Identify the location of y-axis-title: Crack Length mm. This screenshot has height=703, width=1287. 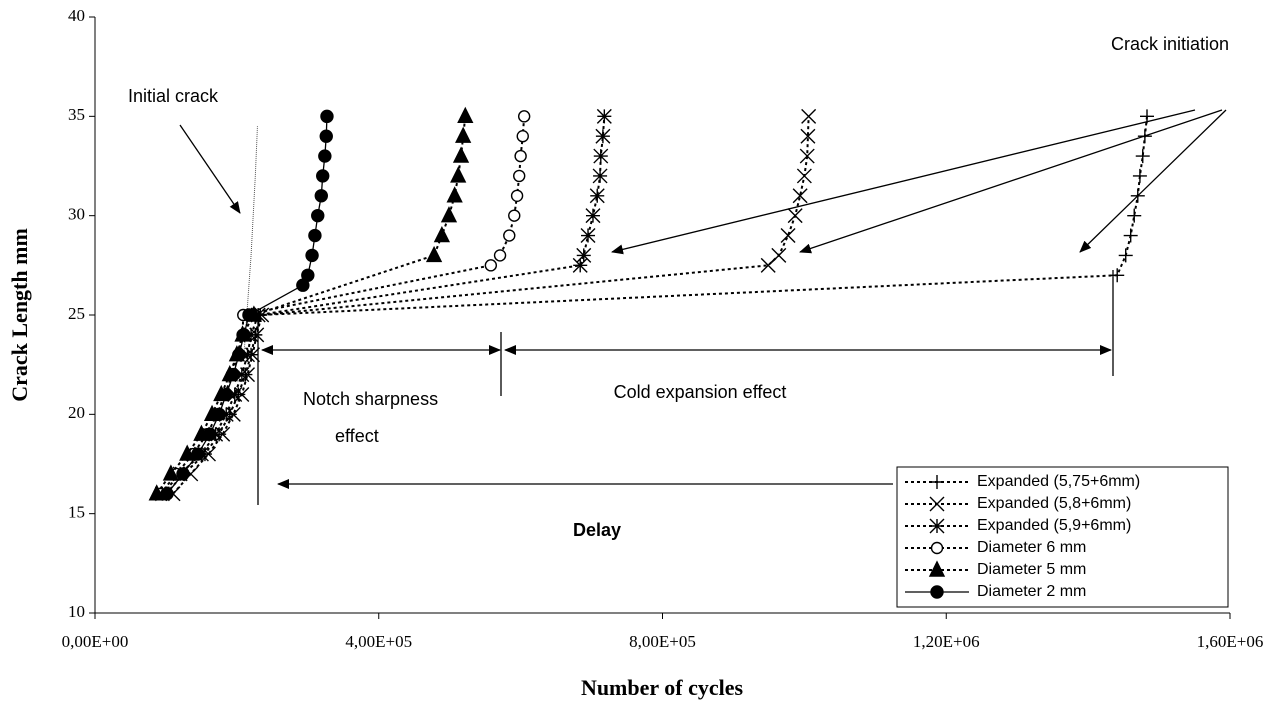
(19, 315).